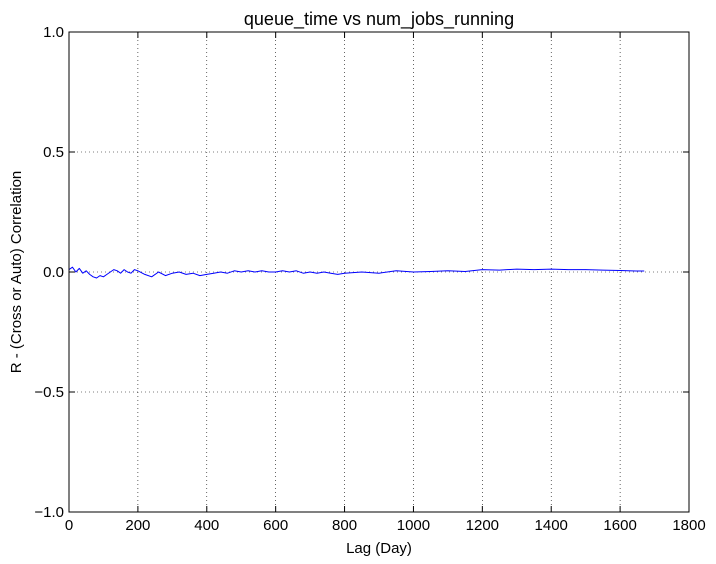 This screenshot has height=564, width=716. What do you see at coordinates (413, 525) in the screenshot?
I see `x-tick-label: 1000` at bounding box center [413, 525].